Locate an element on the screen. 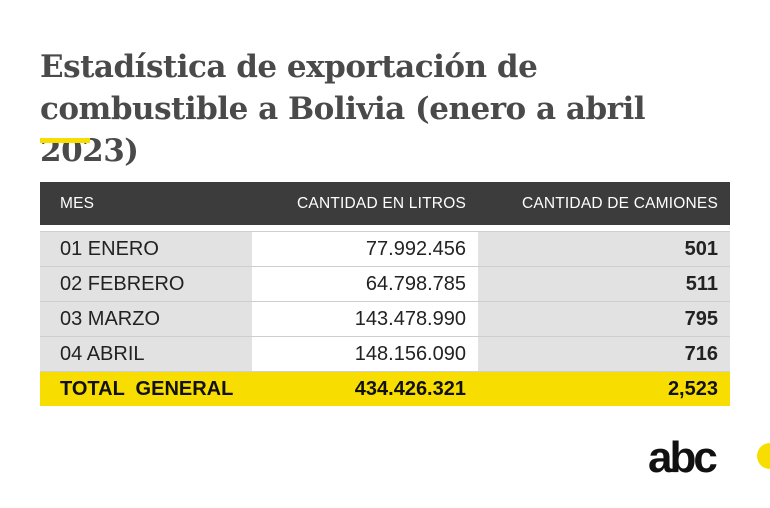 The height and width of the screenshot is (508, 770). cell-litros: 148.156.090 is located at coordinates (365, 354).